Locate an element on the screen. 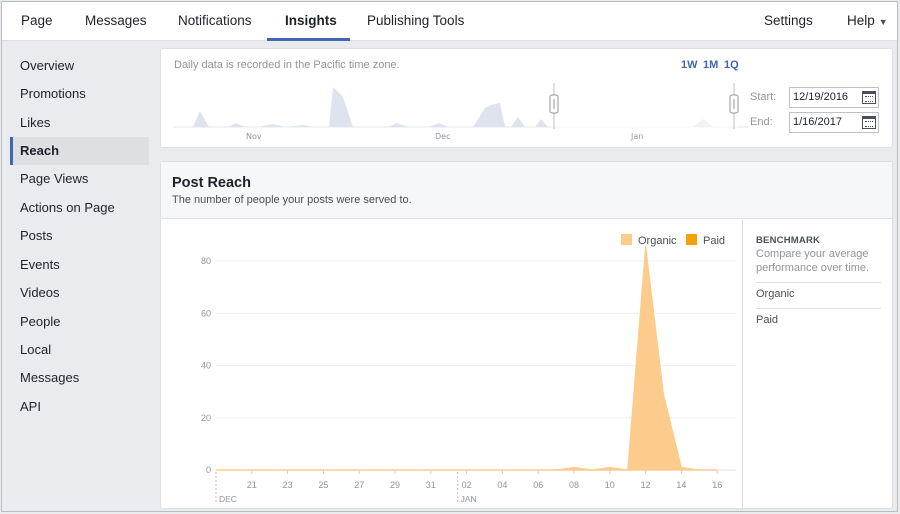 The width and height of the screenshot is (900, 514). legend-paid: Paid is located at coordinates (705, 240).